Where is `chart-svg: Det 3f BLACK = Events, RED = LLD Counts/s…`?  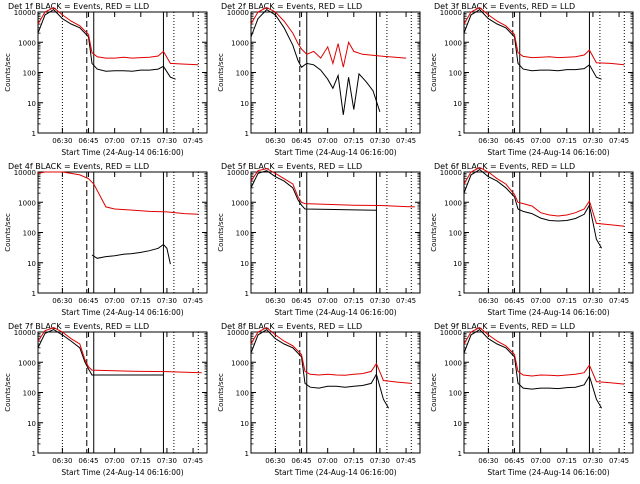
chart-svg: Det 3f BLACK = Events, RED = LLD Counts/s… is located at coordinates (532, 79).